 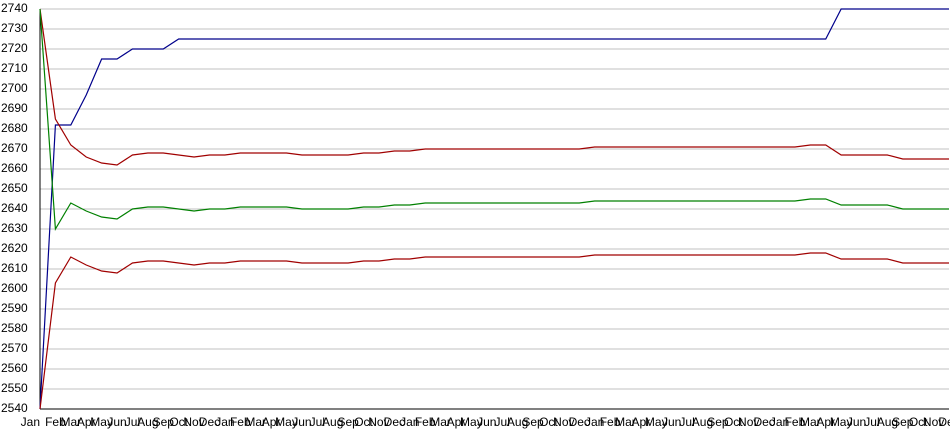 What do you see at coordinates (14, 128) in the screenshot?
I see `y-tick-label: 2680` at bounding box center [14, 128].